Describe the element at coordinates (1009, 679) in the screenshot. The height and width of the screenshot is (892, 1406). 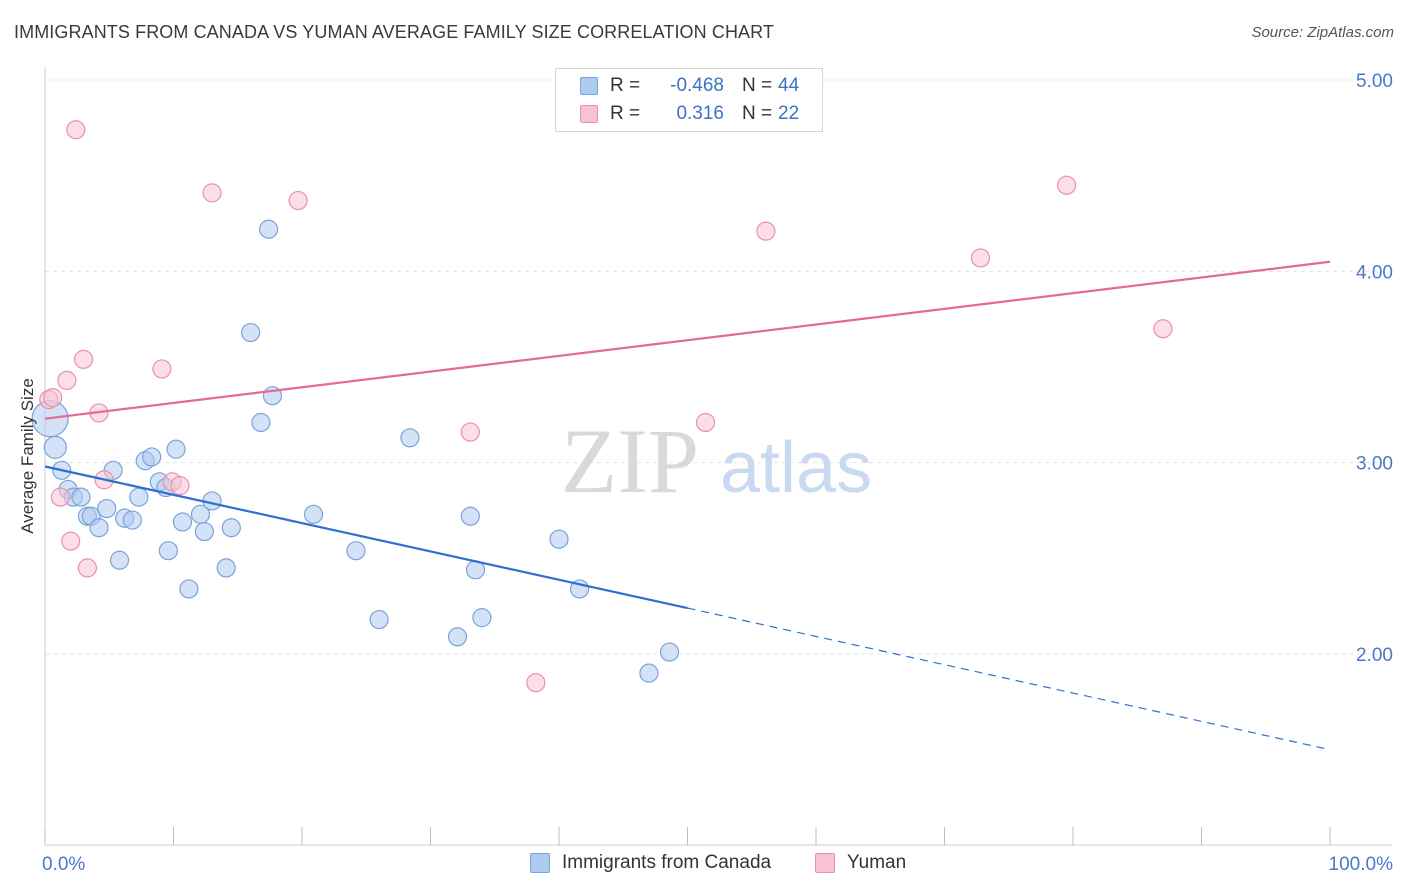
I see `canada-trend-extension` at that location.